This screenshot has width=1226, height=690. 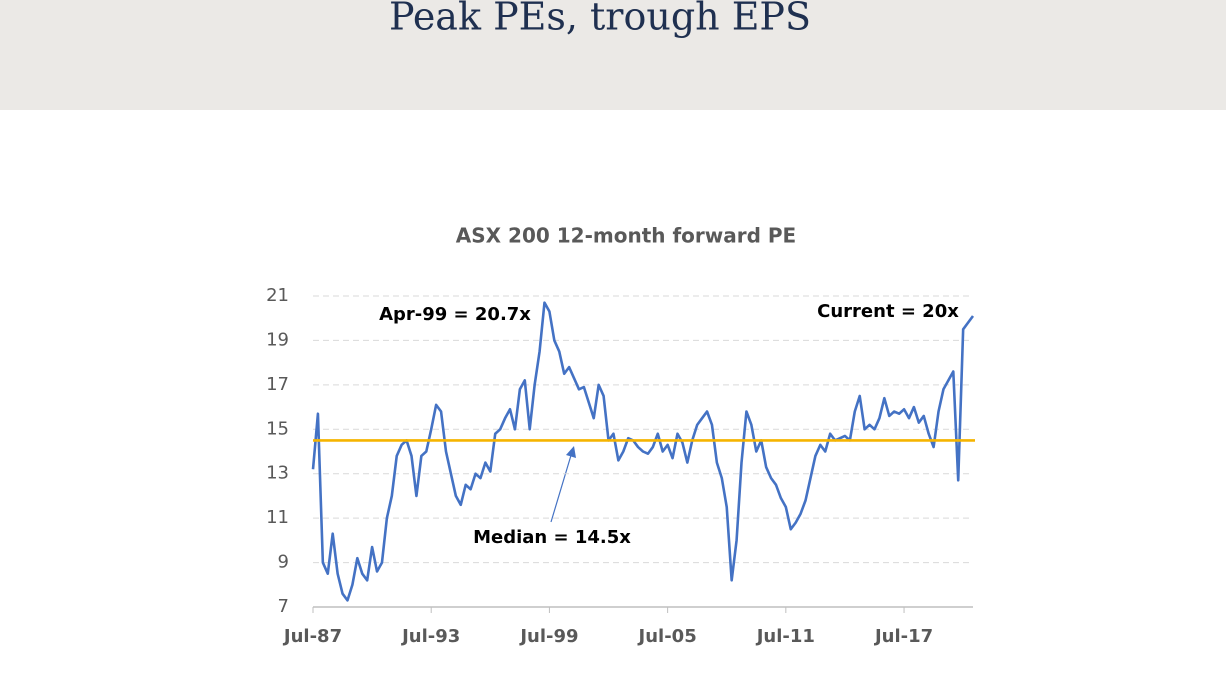 I want to click on y-tick-label: 11, so click(x=277, y=517).